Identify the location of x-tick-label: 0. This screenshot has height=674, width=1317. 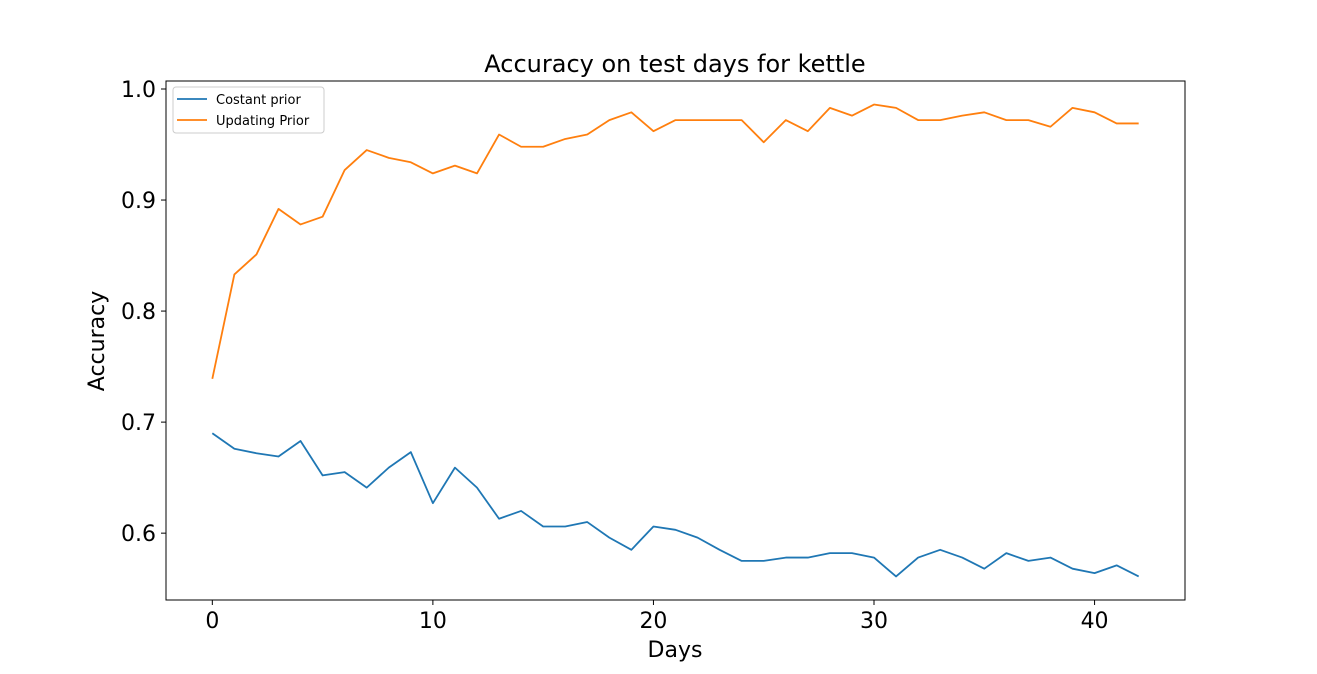
(212, 621).